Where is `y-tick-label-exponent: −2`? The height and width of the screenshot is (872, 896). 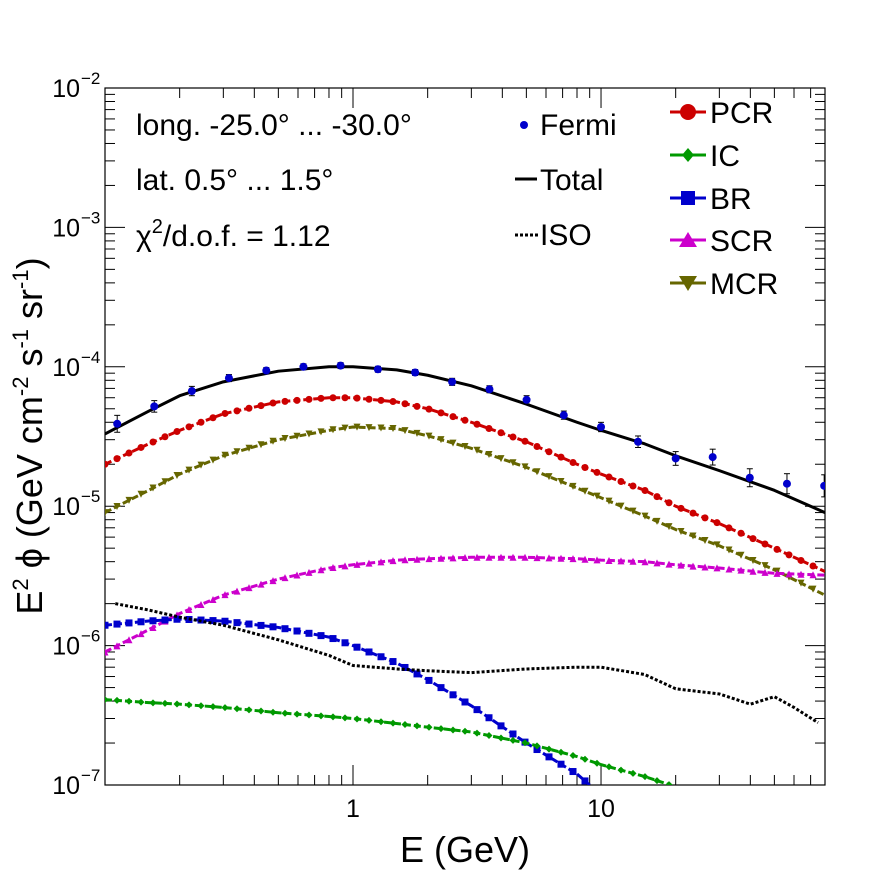
y-tick-label-exponent: −2 is located at coordinates (90, 78).